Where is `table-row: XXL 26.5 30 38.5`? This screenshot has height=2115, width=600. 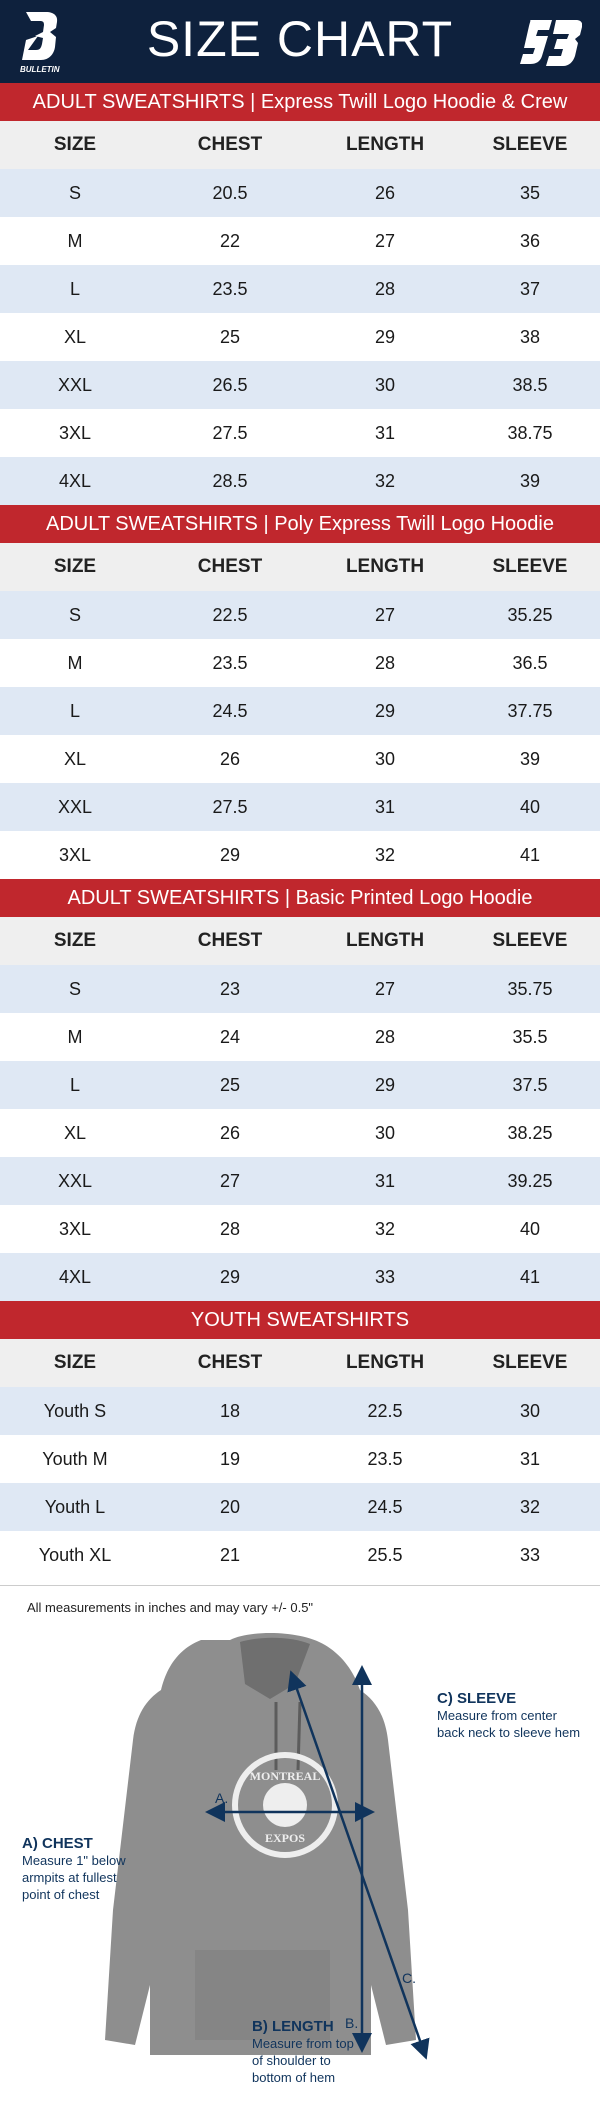
table-row: XXL 26.5 30 38.5 is located at coordinates (300, 385).